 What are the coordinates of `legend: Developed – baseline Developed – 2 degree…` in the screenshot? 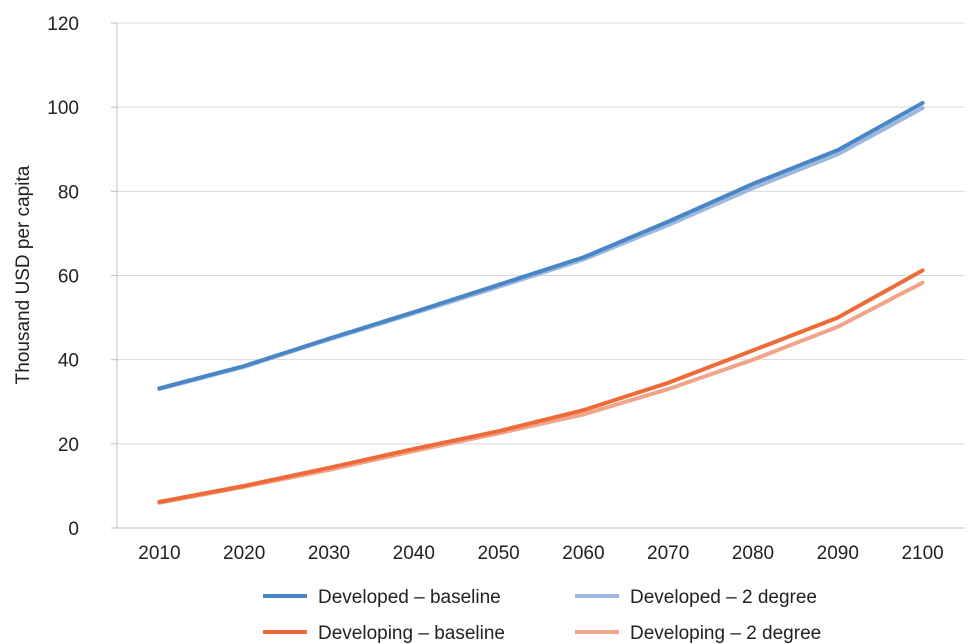 It's located at (542, 615).